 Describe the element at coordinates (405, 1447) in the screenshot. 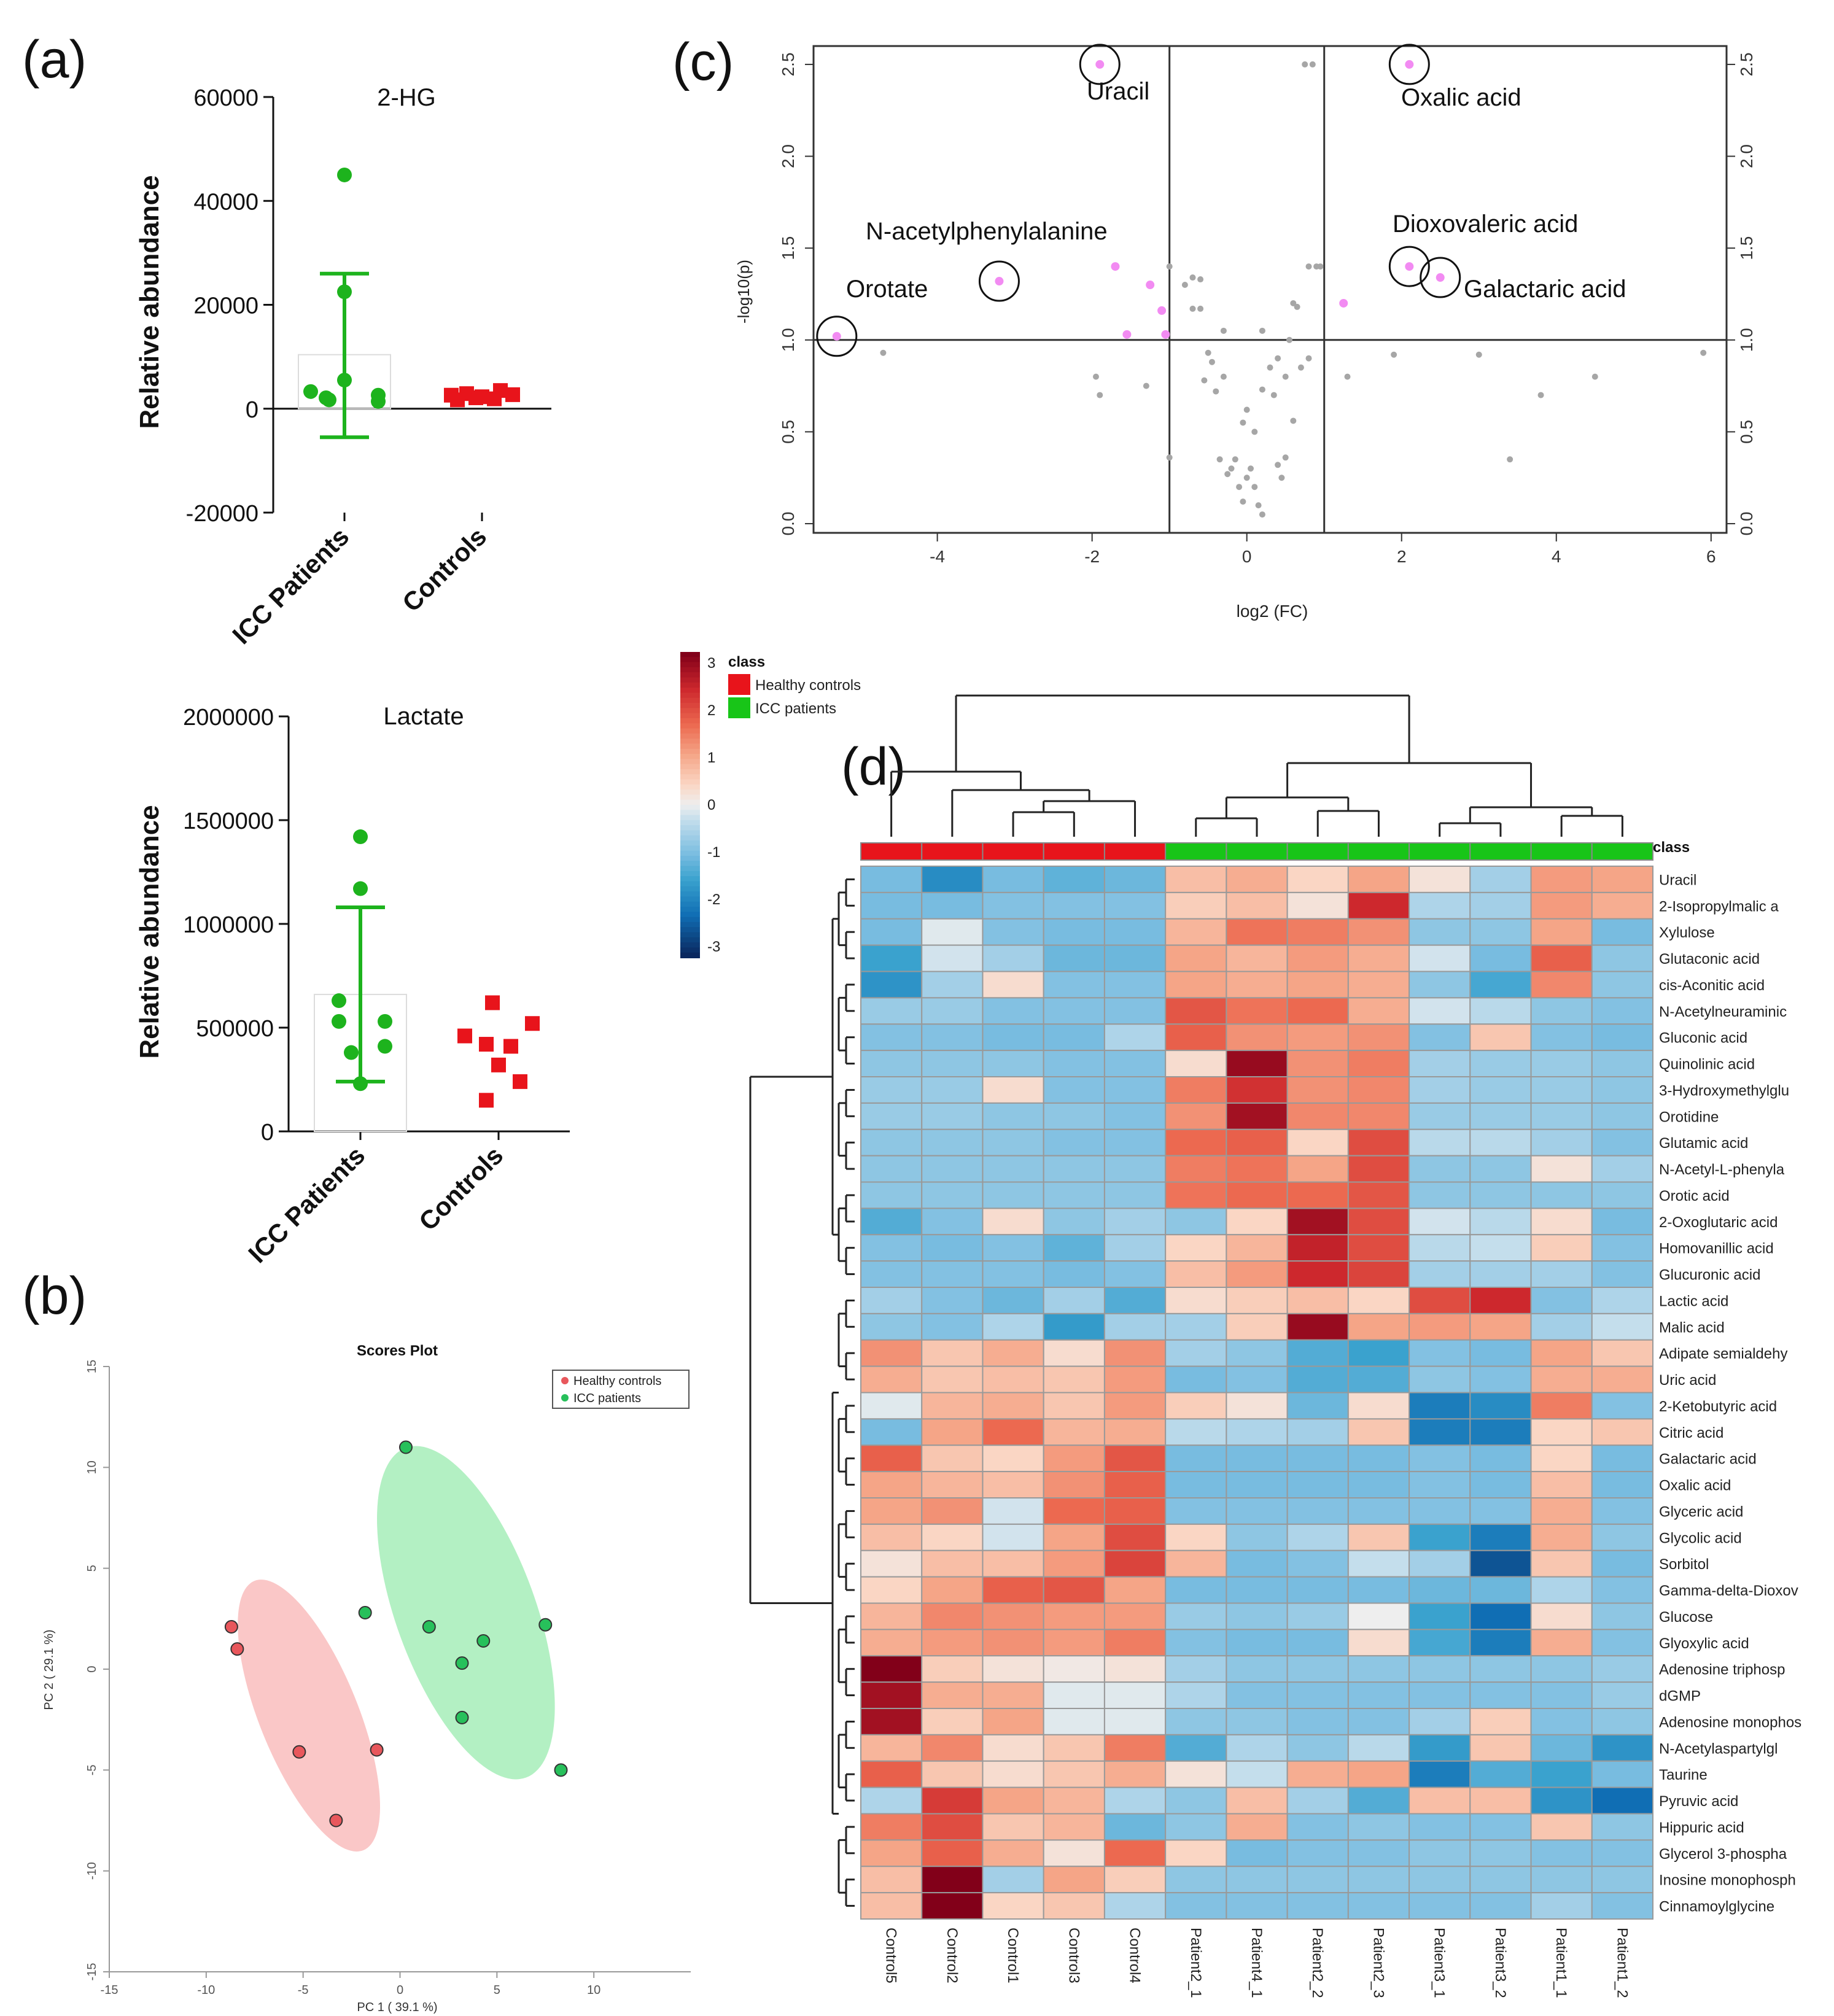

I see `score-point-icc` at that location.